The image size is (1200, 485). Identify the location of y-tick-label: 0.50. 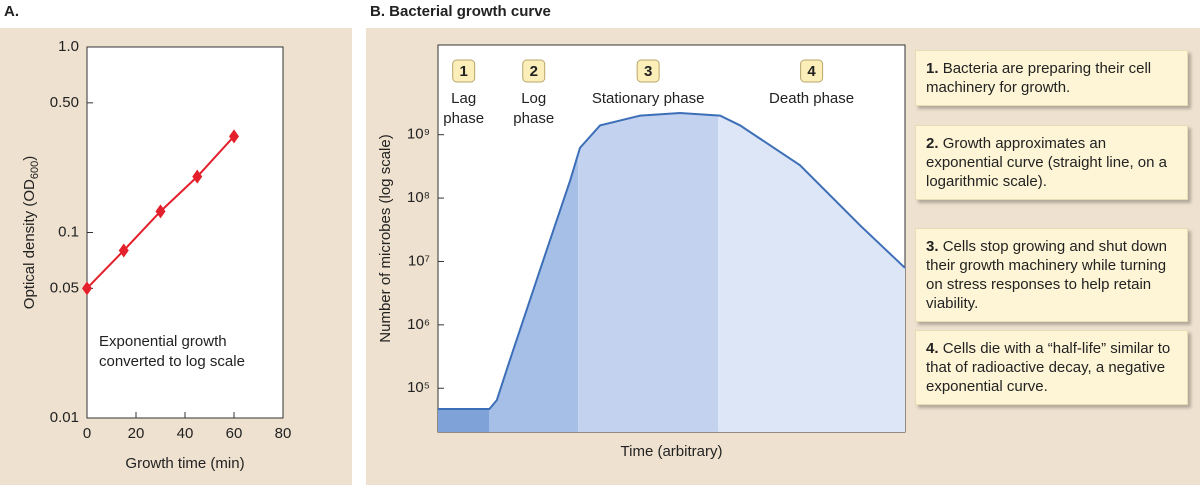
(64, 102).